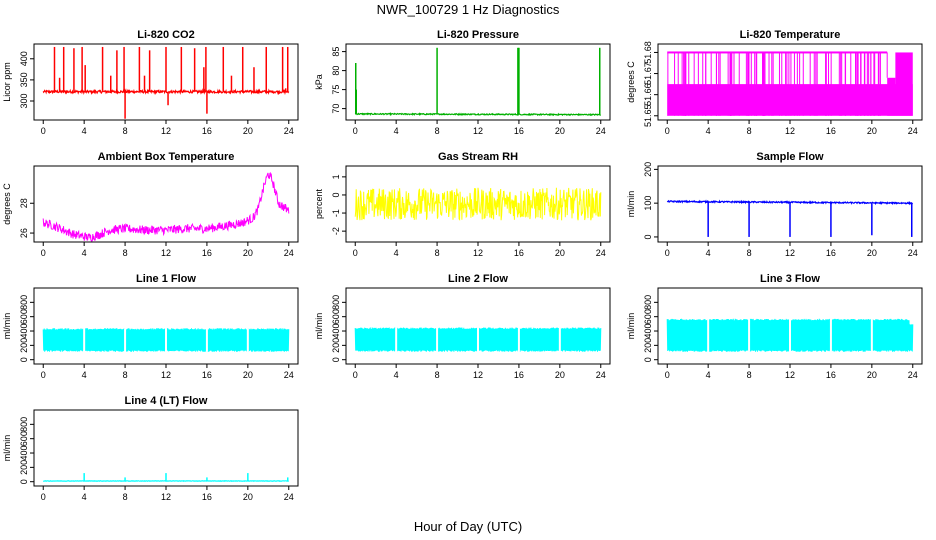 Image resolution: width=936 pixels, height=540 pixels. I want to click on panel-title: Line 4 (LT) Flow, so click(166, 401).